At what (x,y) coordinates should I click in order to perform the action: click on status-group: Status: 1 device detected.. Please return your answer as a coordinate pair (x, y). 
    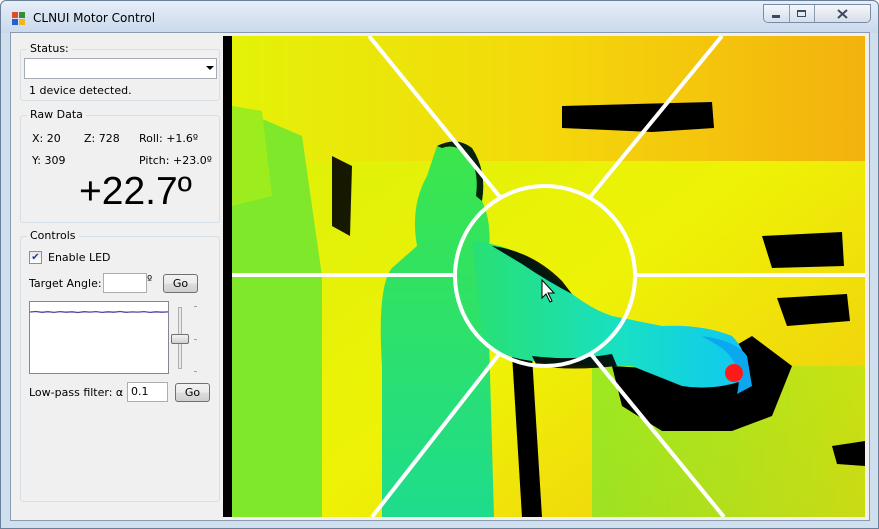
    Looking at the image, I should click on (120, 71).